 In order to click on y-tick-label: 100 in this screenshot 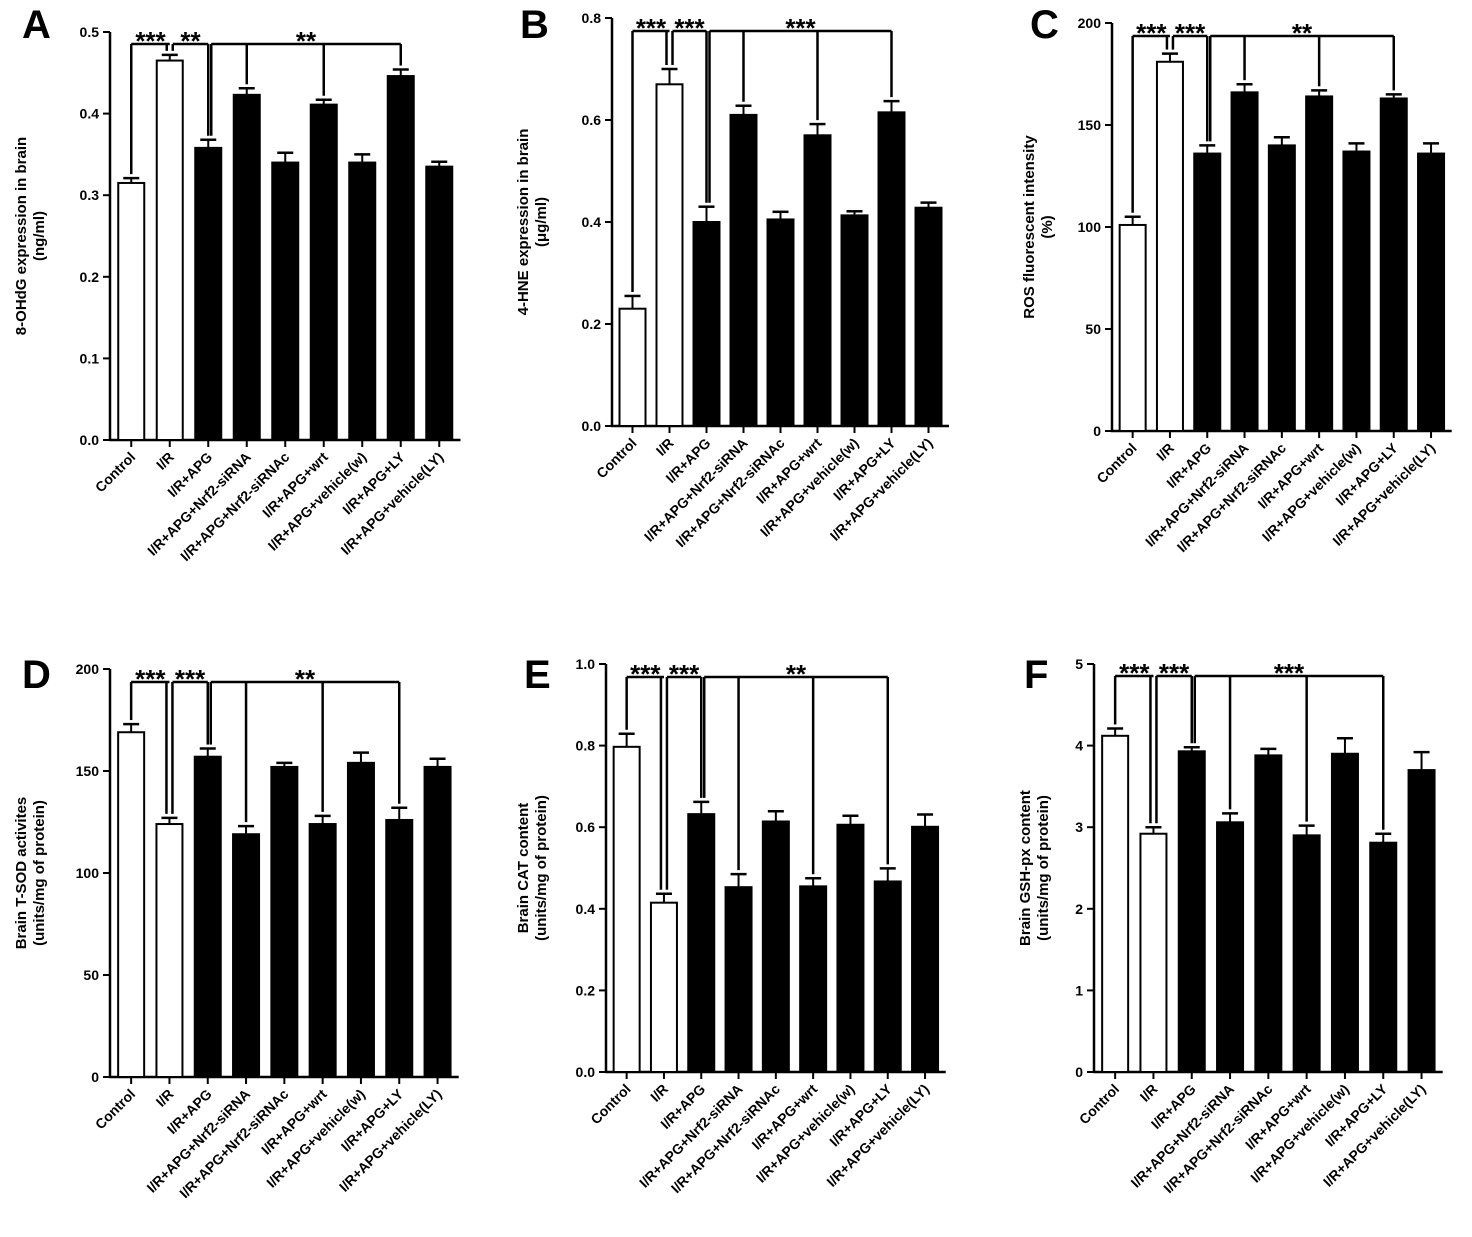, I will do `click(1090, 227)`.